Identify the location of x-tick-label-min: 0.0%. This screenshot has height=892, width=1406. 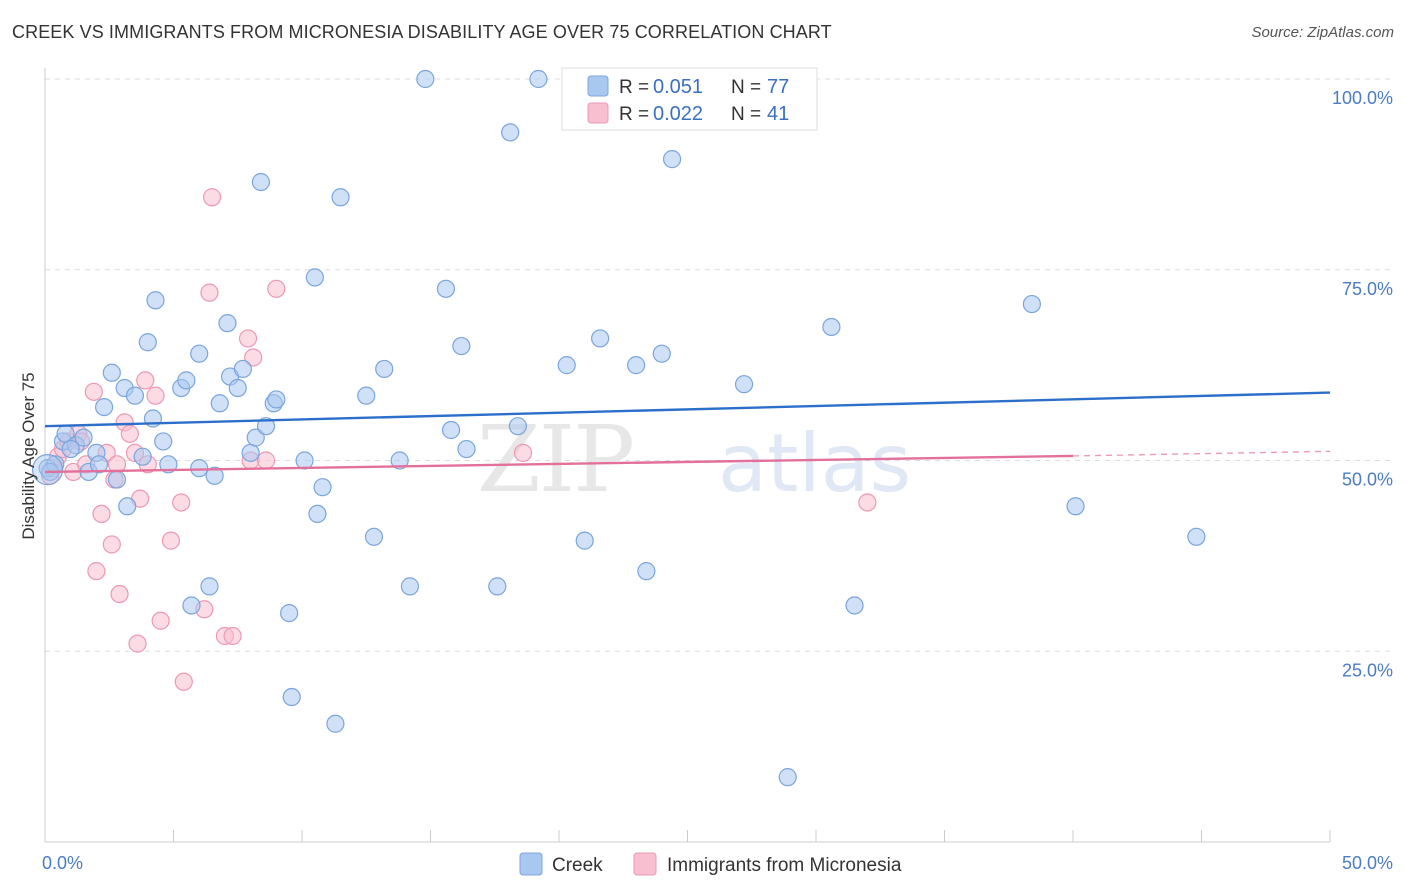
(62, 863).